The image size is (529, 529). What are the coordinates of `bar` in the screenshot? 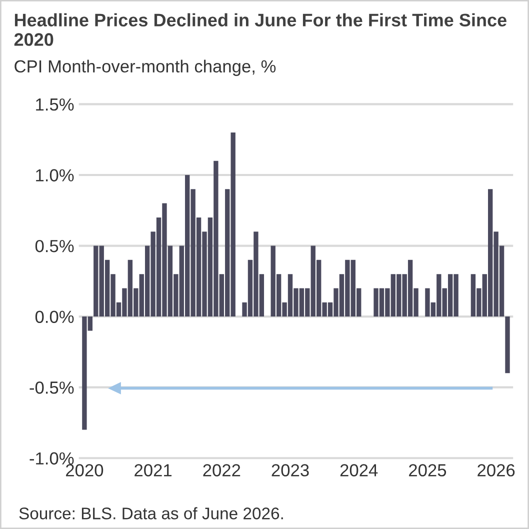 It's located at (507, 345).